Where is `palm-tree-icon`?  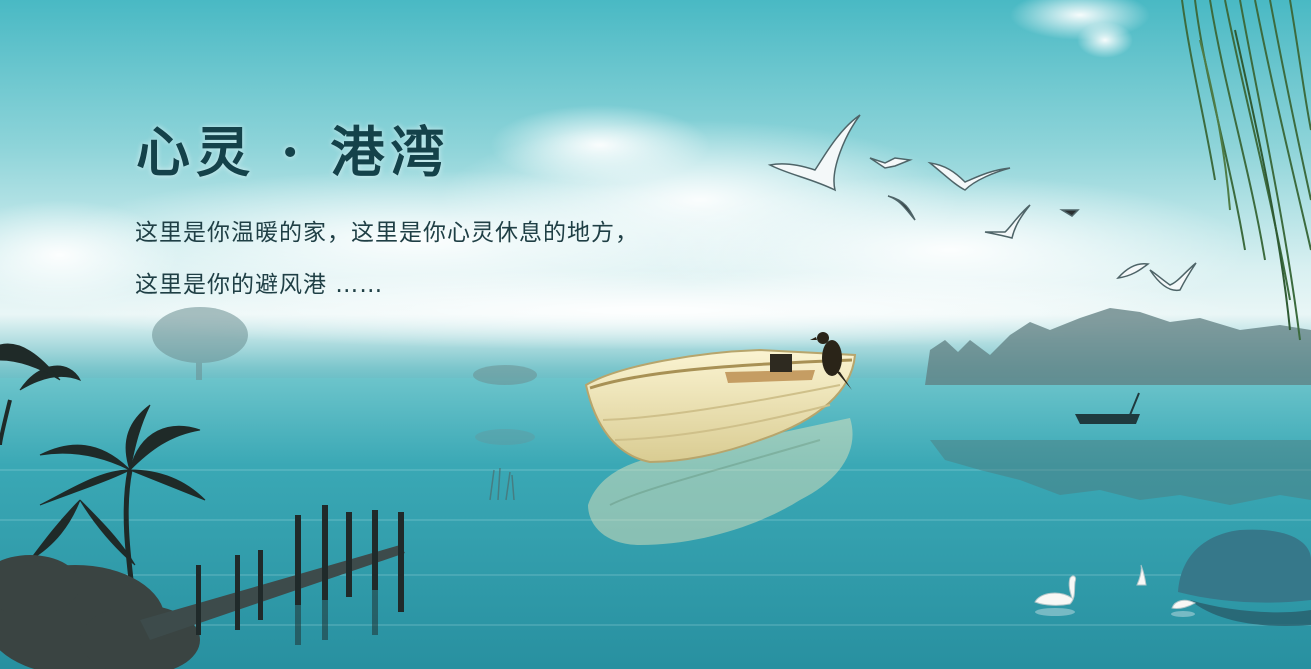 palm-tree-icon is located at coordinates (103, 492).